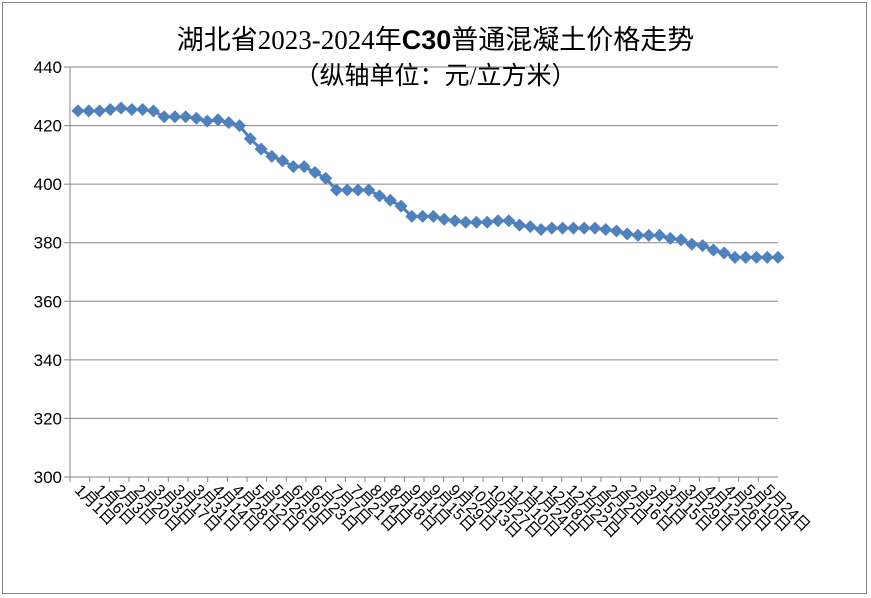 The width and height of the screenshot is (871, 598). I want to click on y-tick-label: 300, so click(48, 477).